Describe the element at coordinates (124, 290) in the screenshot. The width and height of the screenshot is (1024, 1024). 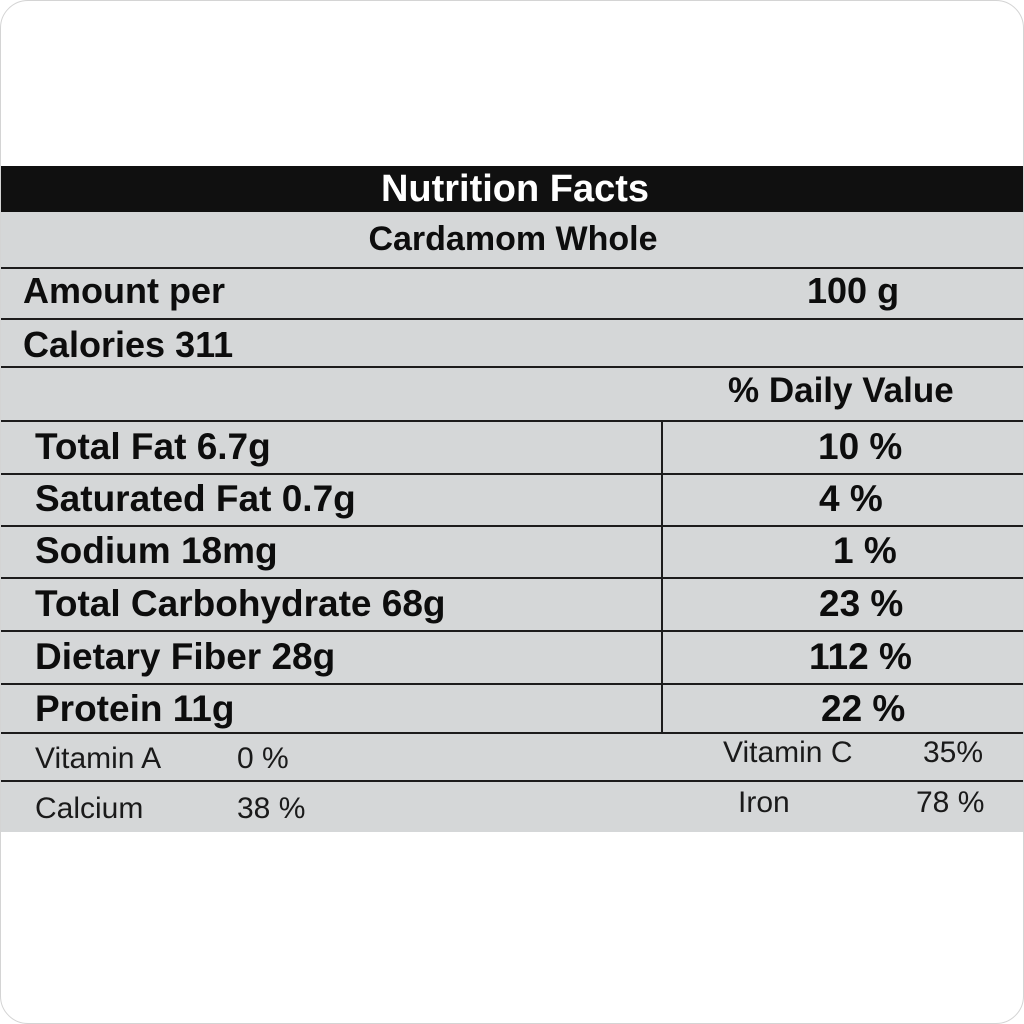
I see `amount-per-label: Amount per` at that location.